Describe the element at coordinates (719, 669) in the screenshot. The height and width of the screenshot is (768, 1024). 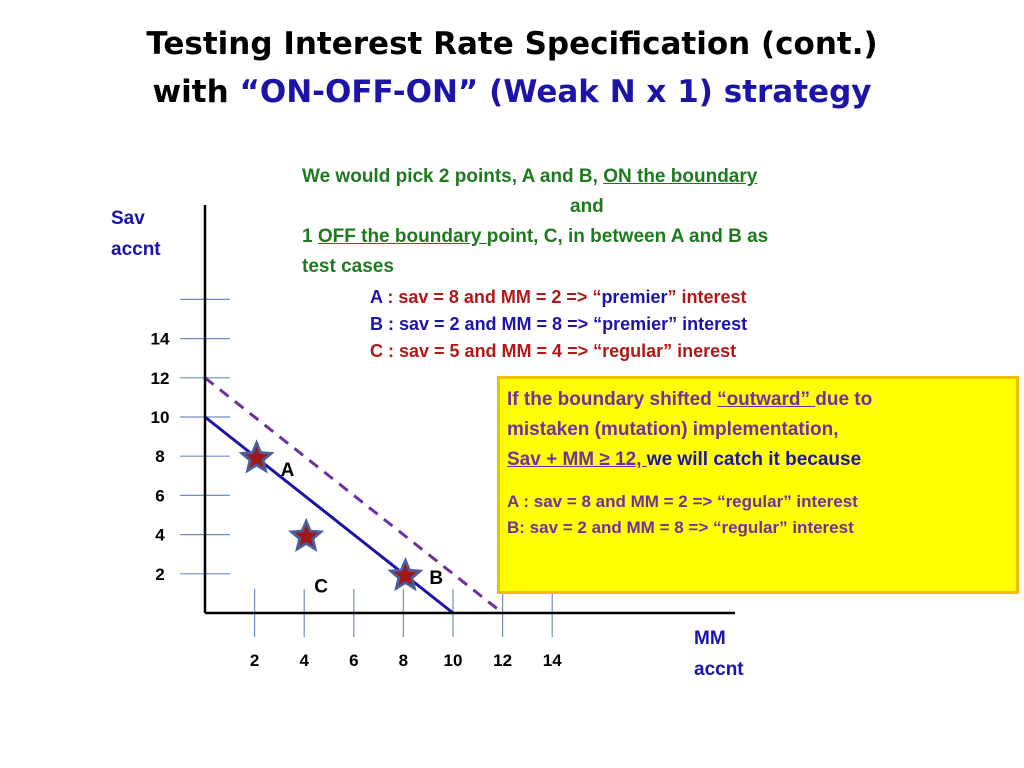
I see `x-axis-label-line-2: accnt` at that location.